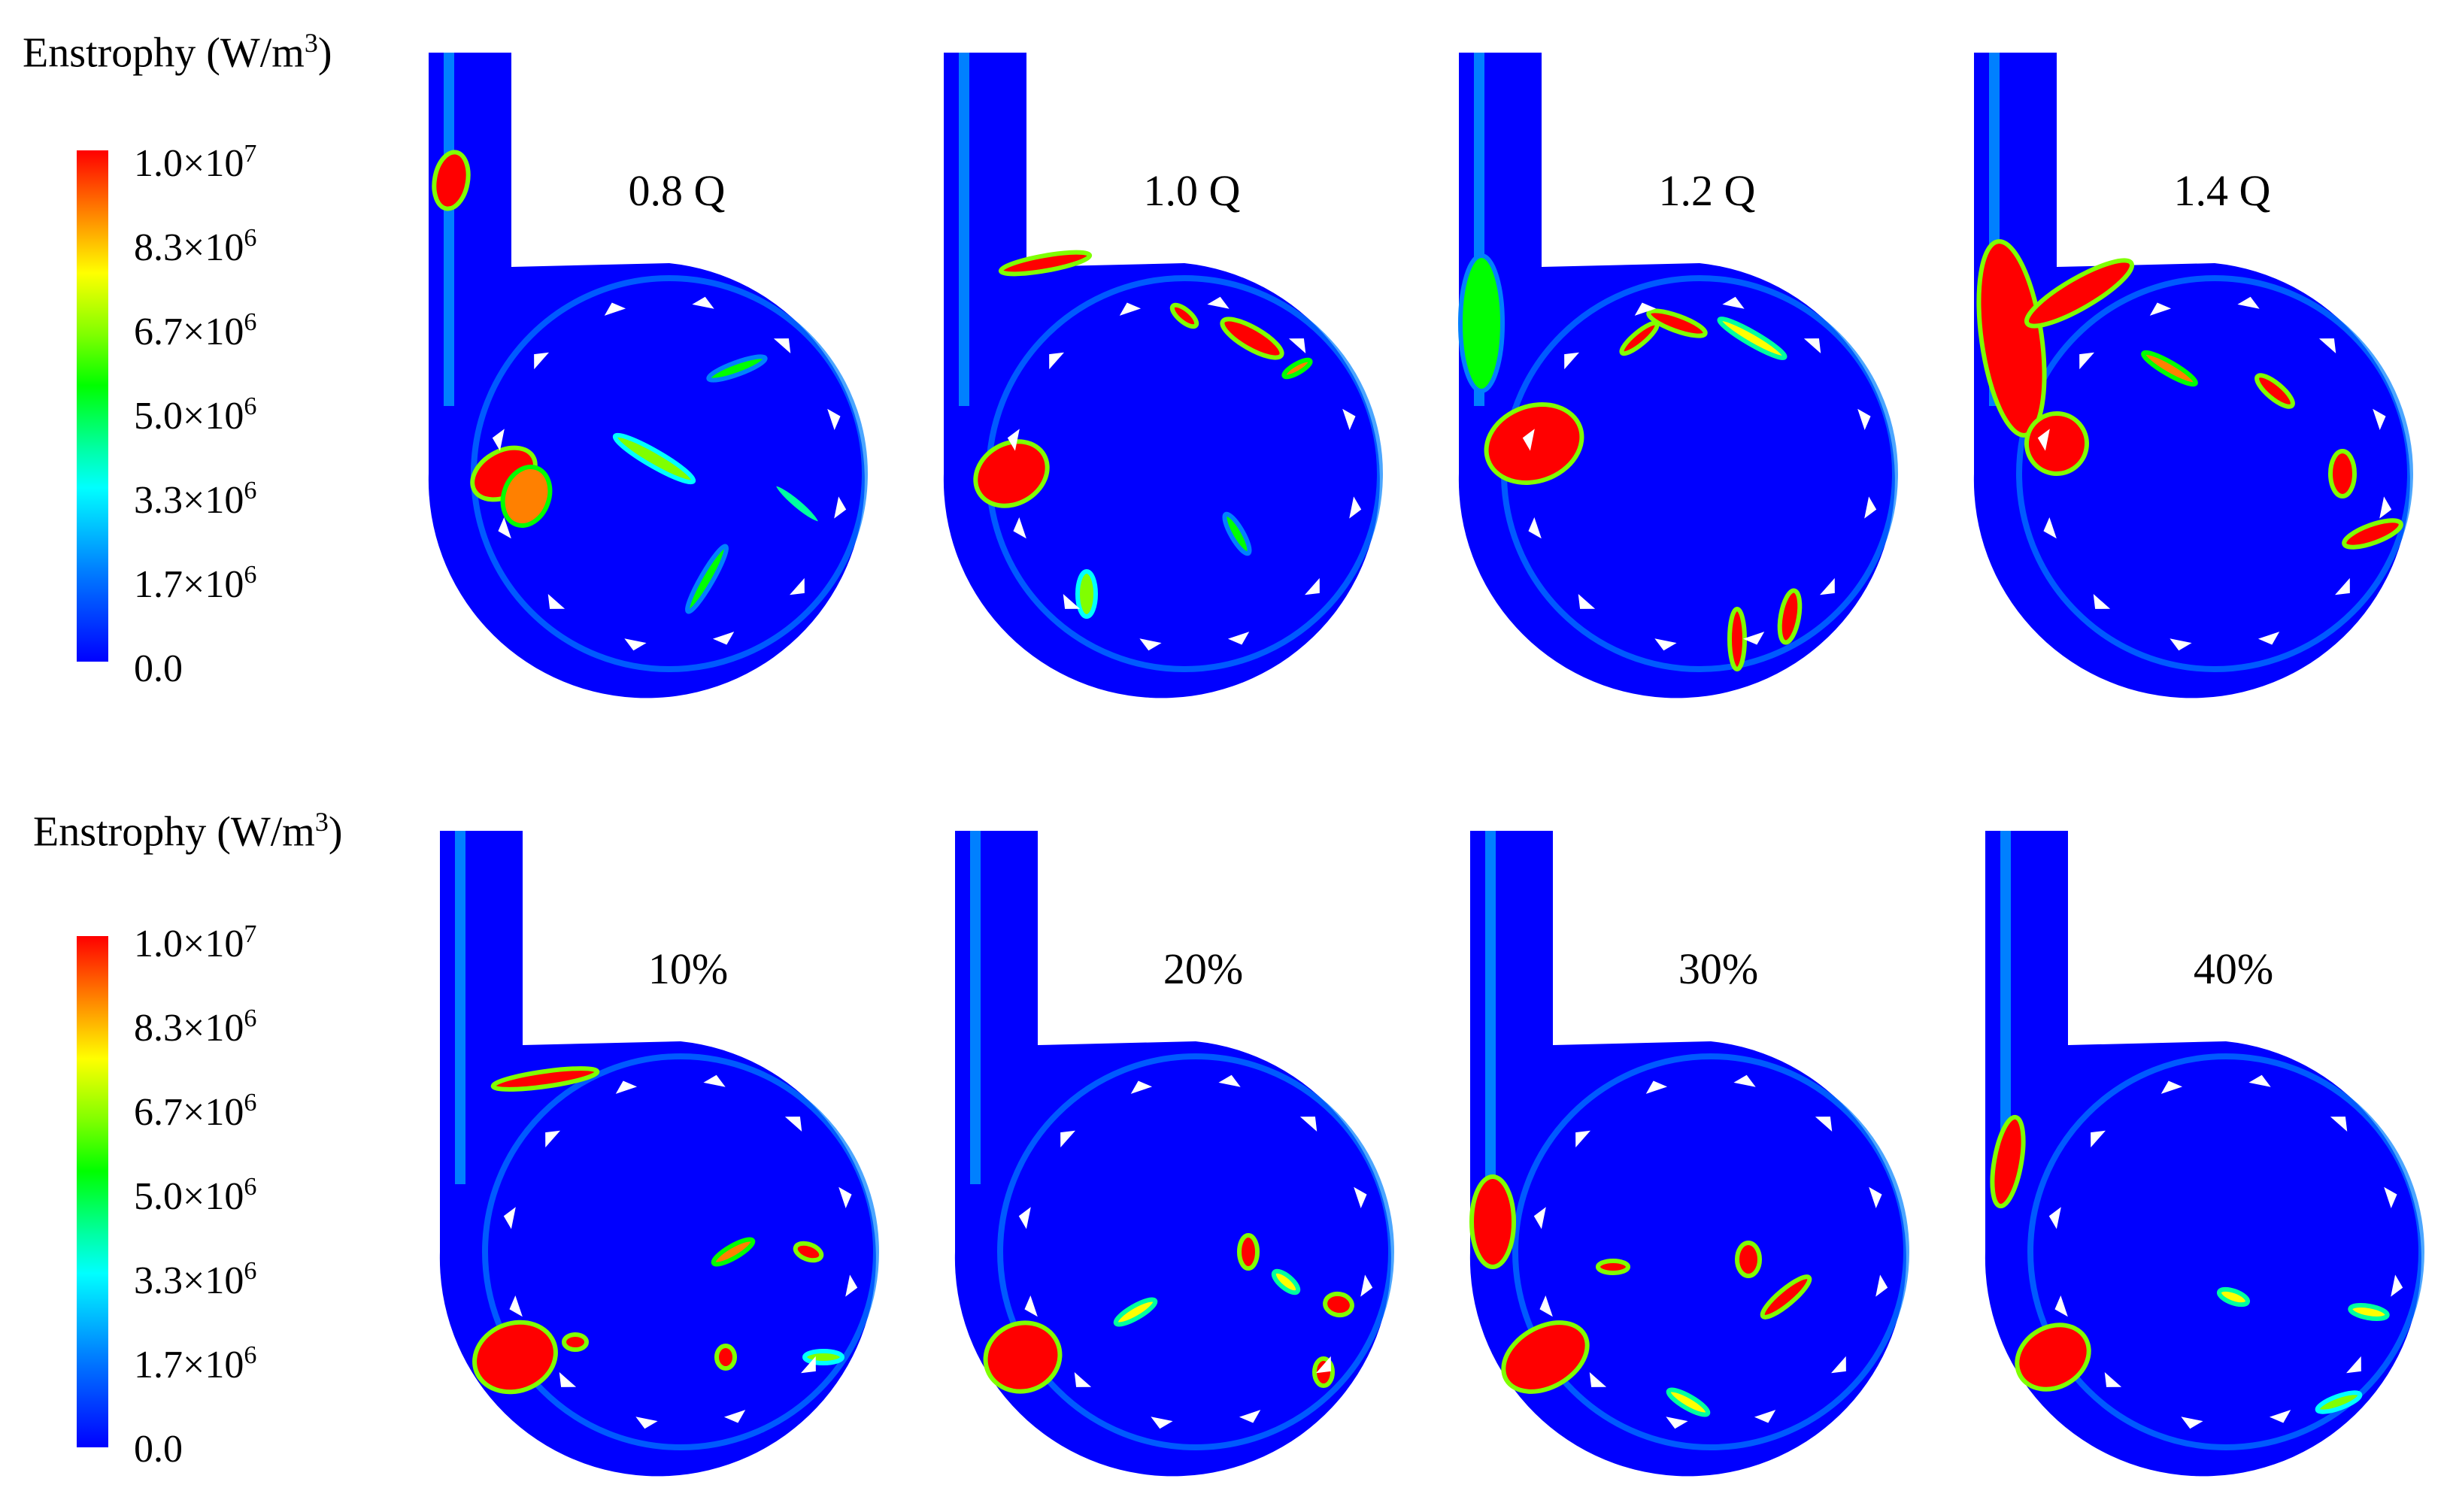 This screenshot has width=2447, height=1512. Describe the element at coordinates (449, 229) in the screenshot. I see `inlet-streak` at that location.